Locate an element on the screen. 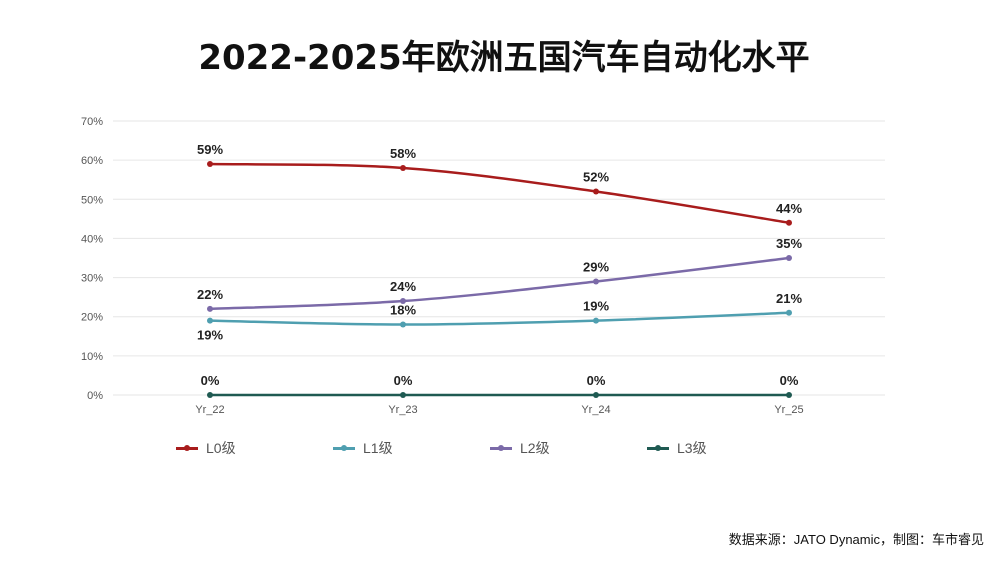  data-label: 21% is located at coordinates (789, 298).